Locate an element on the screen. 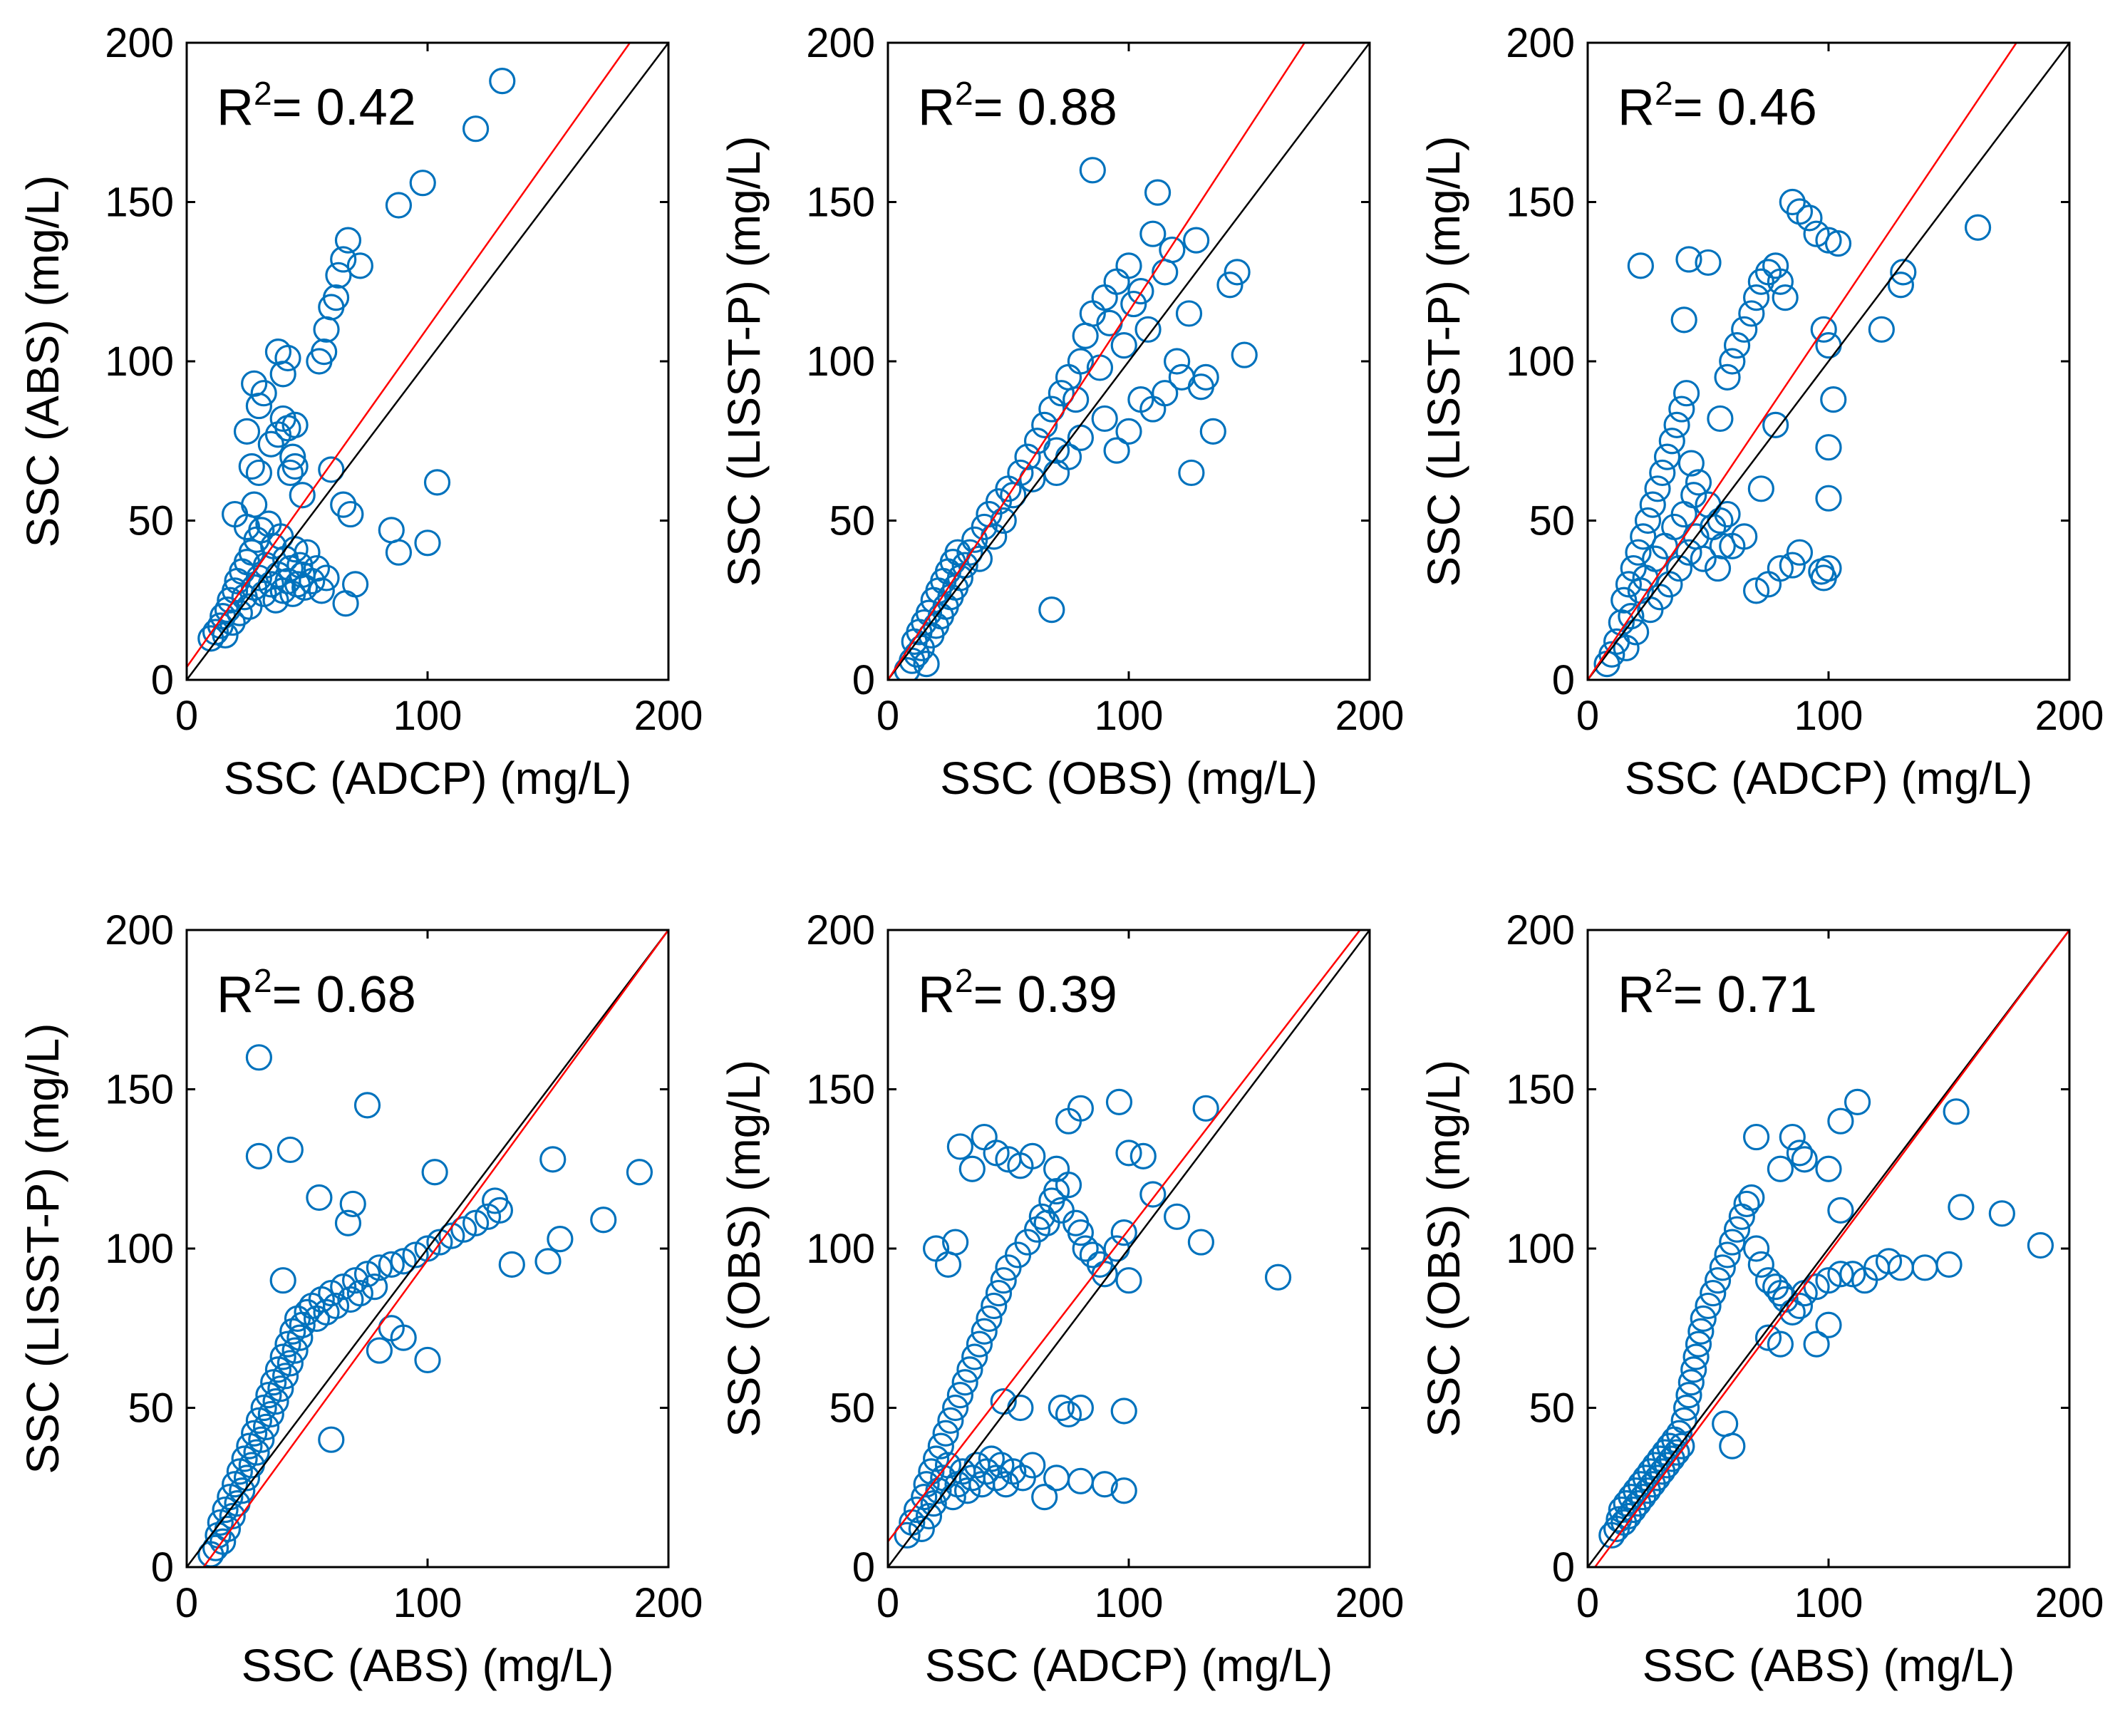  r-squared-label: R2= 0.88 is located at coordinates (1017, 106).